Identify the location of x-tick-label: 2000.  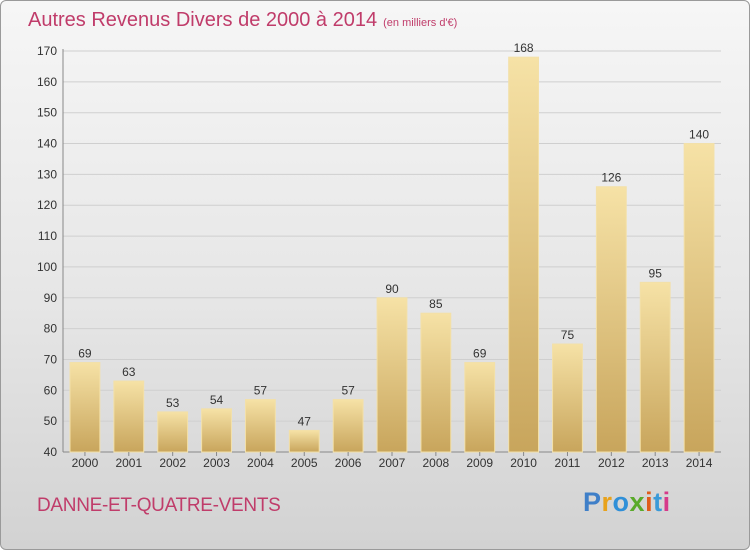
(85, 463).